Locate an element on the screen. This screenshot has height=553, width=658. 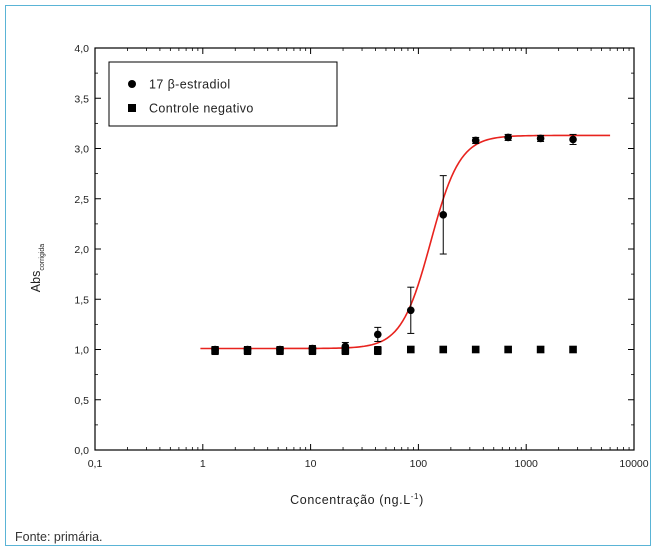
x-tick-label: 10000 is located at coordinates (633, 464).